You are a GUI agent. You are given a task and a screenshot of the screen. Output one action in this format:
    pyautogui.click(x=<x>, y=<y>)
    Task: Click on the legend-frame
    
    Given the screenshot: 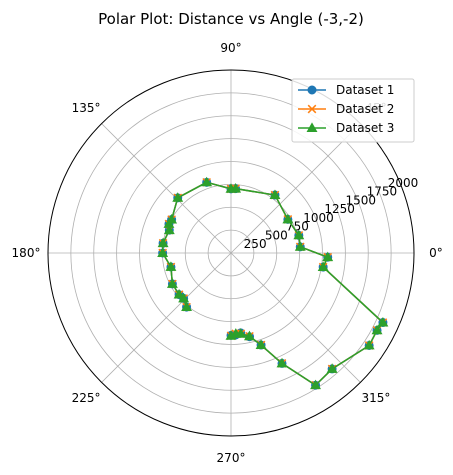 What is the action you would take?
    pyautogui.click(x=353, y=110)
    